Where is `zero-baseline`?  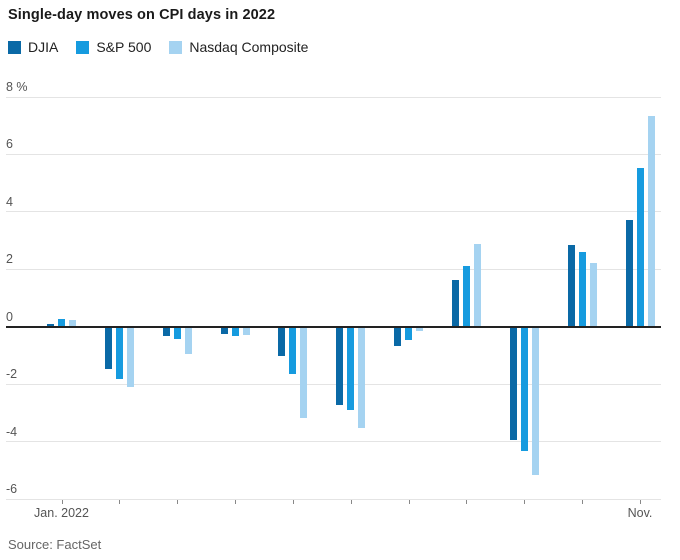
zero-baseline is located at coordinates (333, 326).